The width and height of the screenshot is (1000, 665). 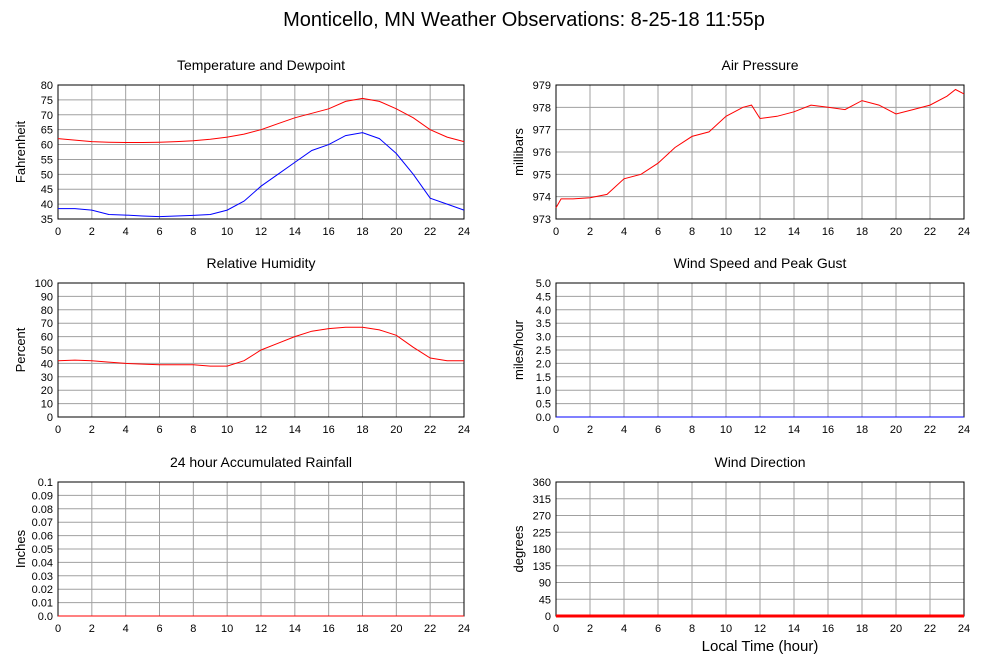 I want to click on temp-xtick-label: 2, so click(x=92, y=232).